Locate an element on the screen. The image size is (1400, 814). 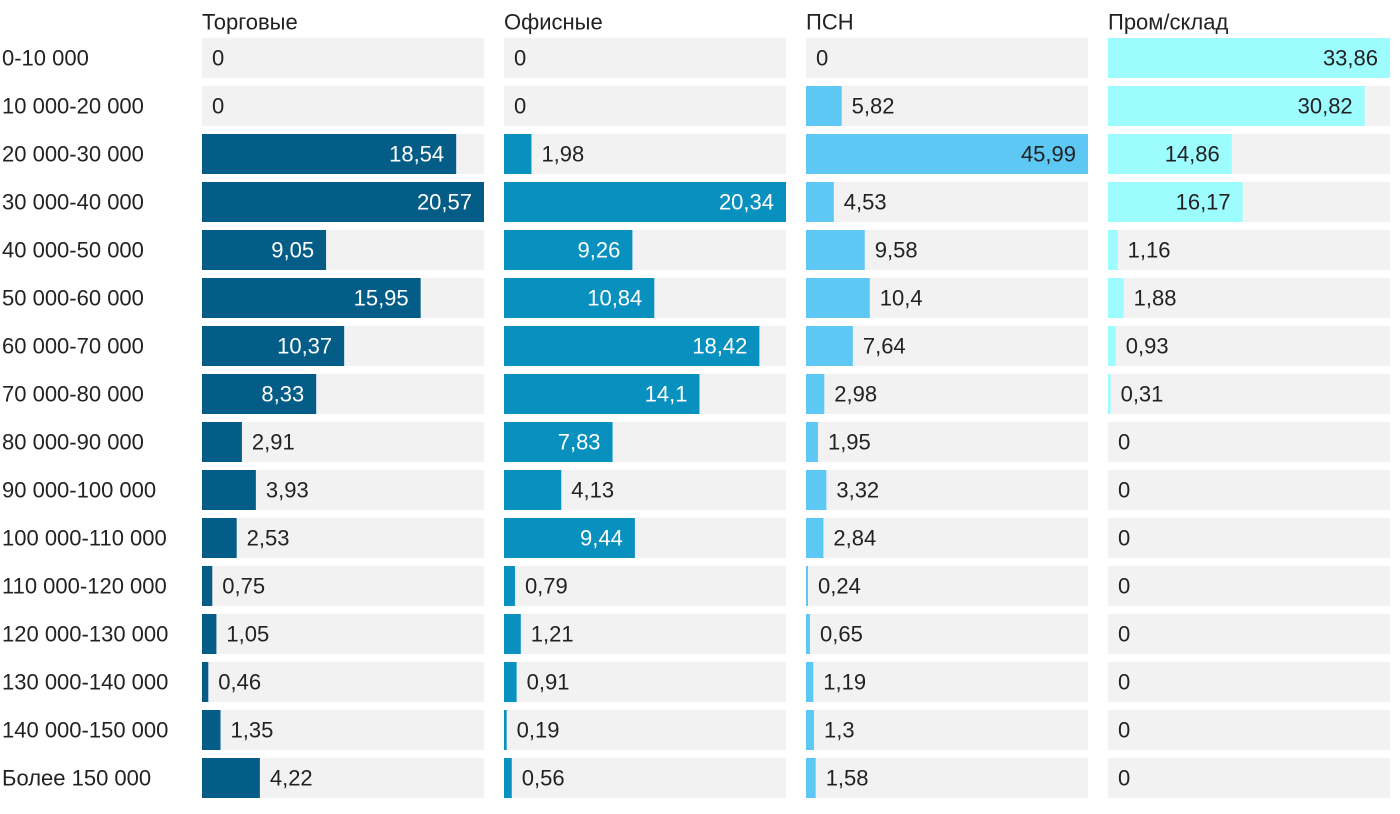
data-label: 14,1 is located at coordinates (666, 394).